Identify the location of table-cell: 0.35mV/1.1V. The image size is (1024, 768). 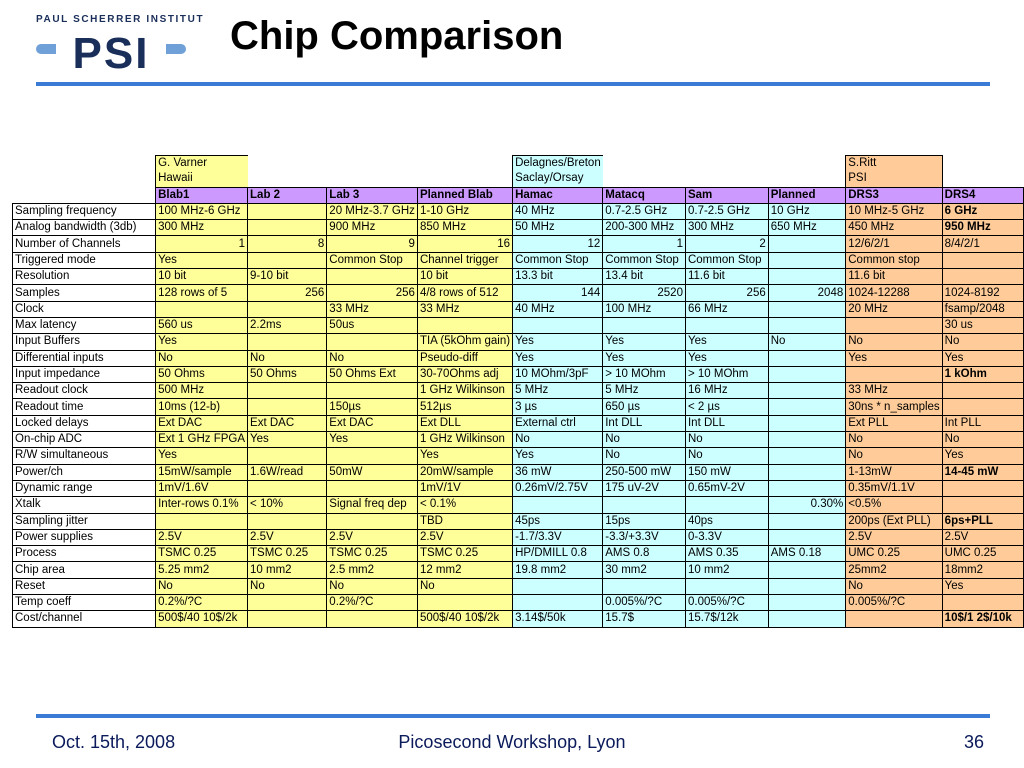
(894, 488).